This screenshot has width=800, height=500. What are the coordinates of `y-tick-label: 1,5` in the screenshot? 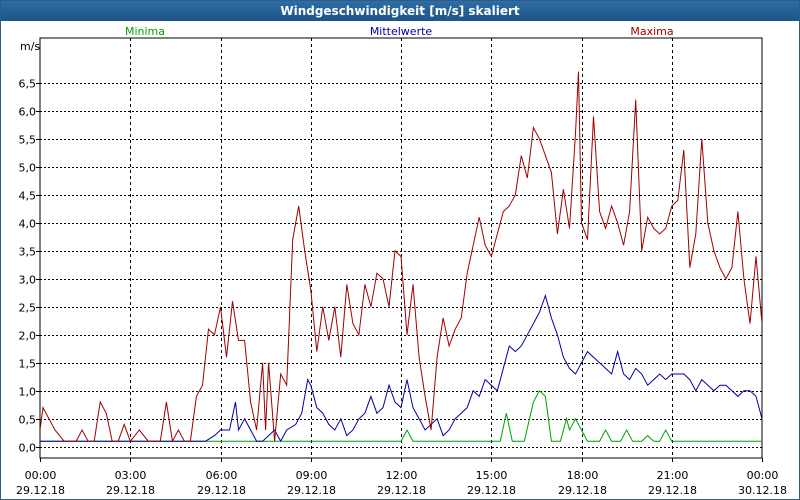 It's located at (28, 364).